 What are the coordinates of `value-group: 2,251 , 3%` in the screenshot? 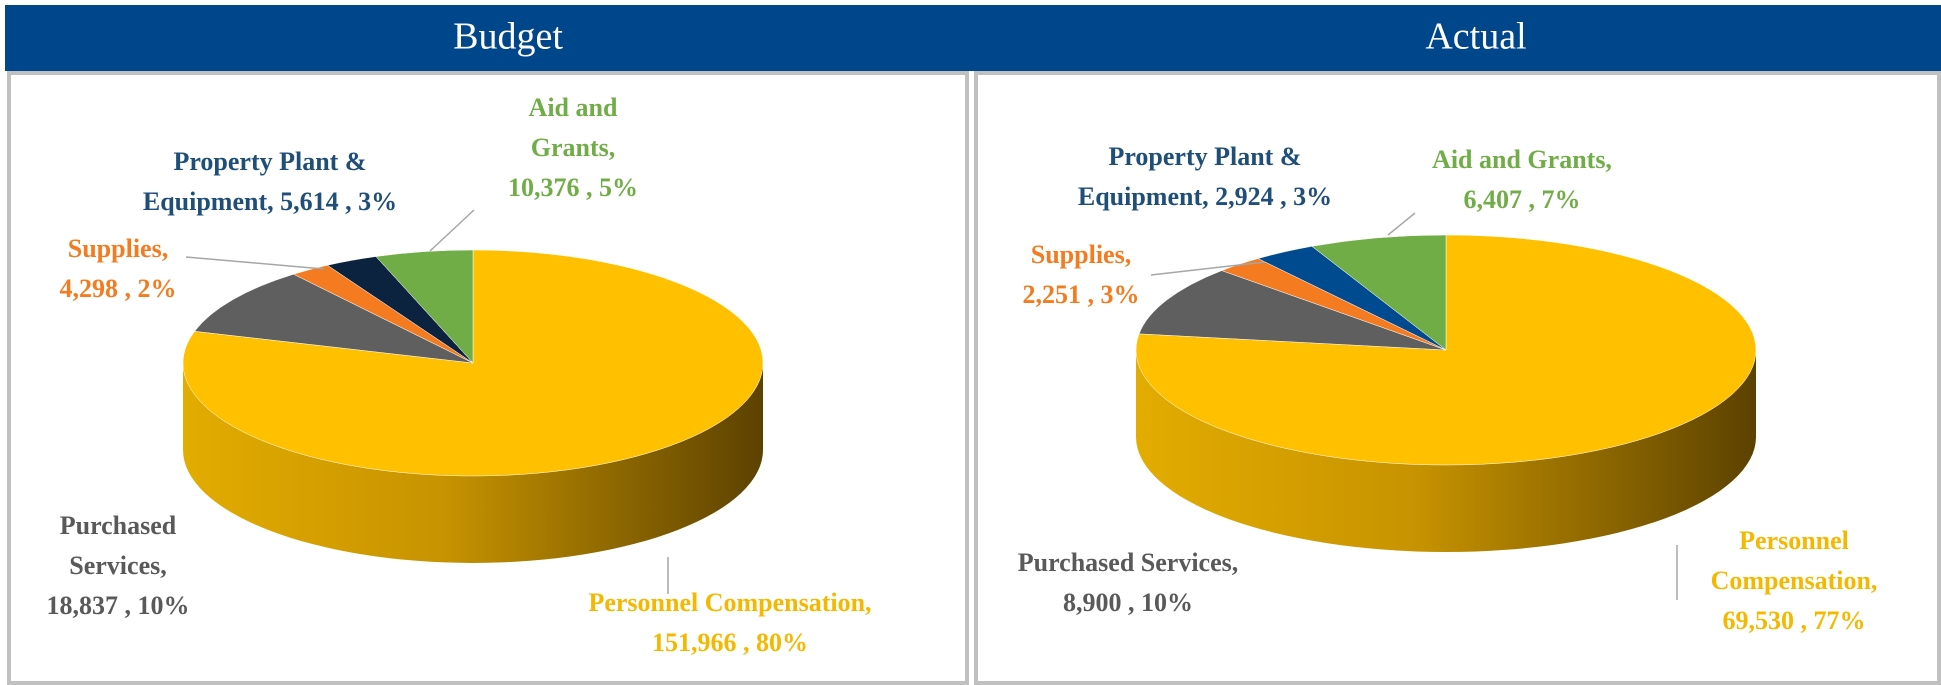 It's located at (1081, 295).